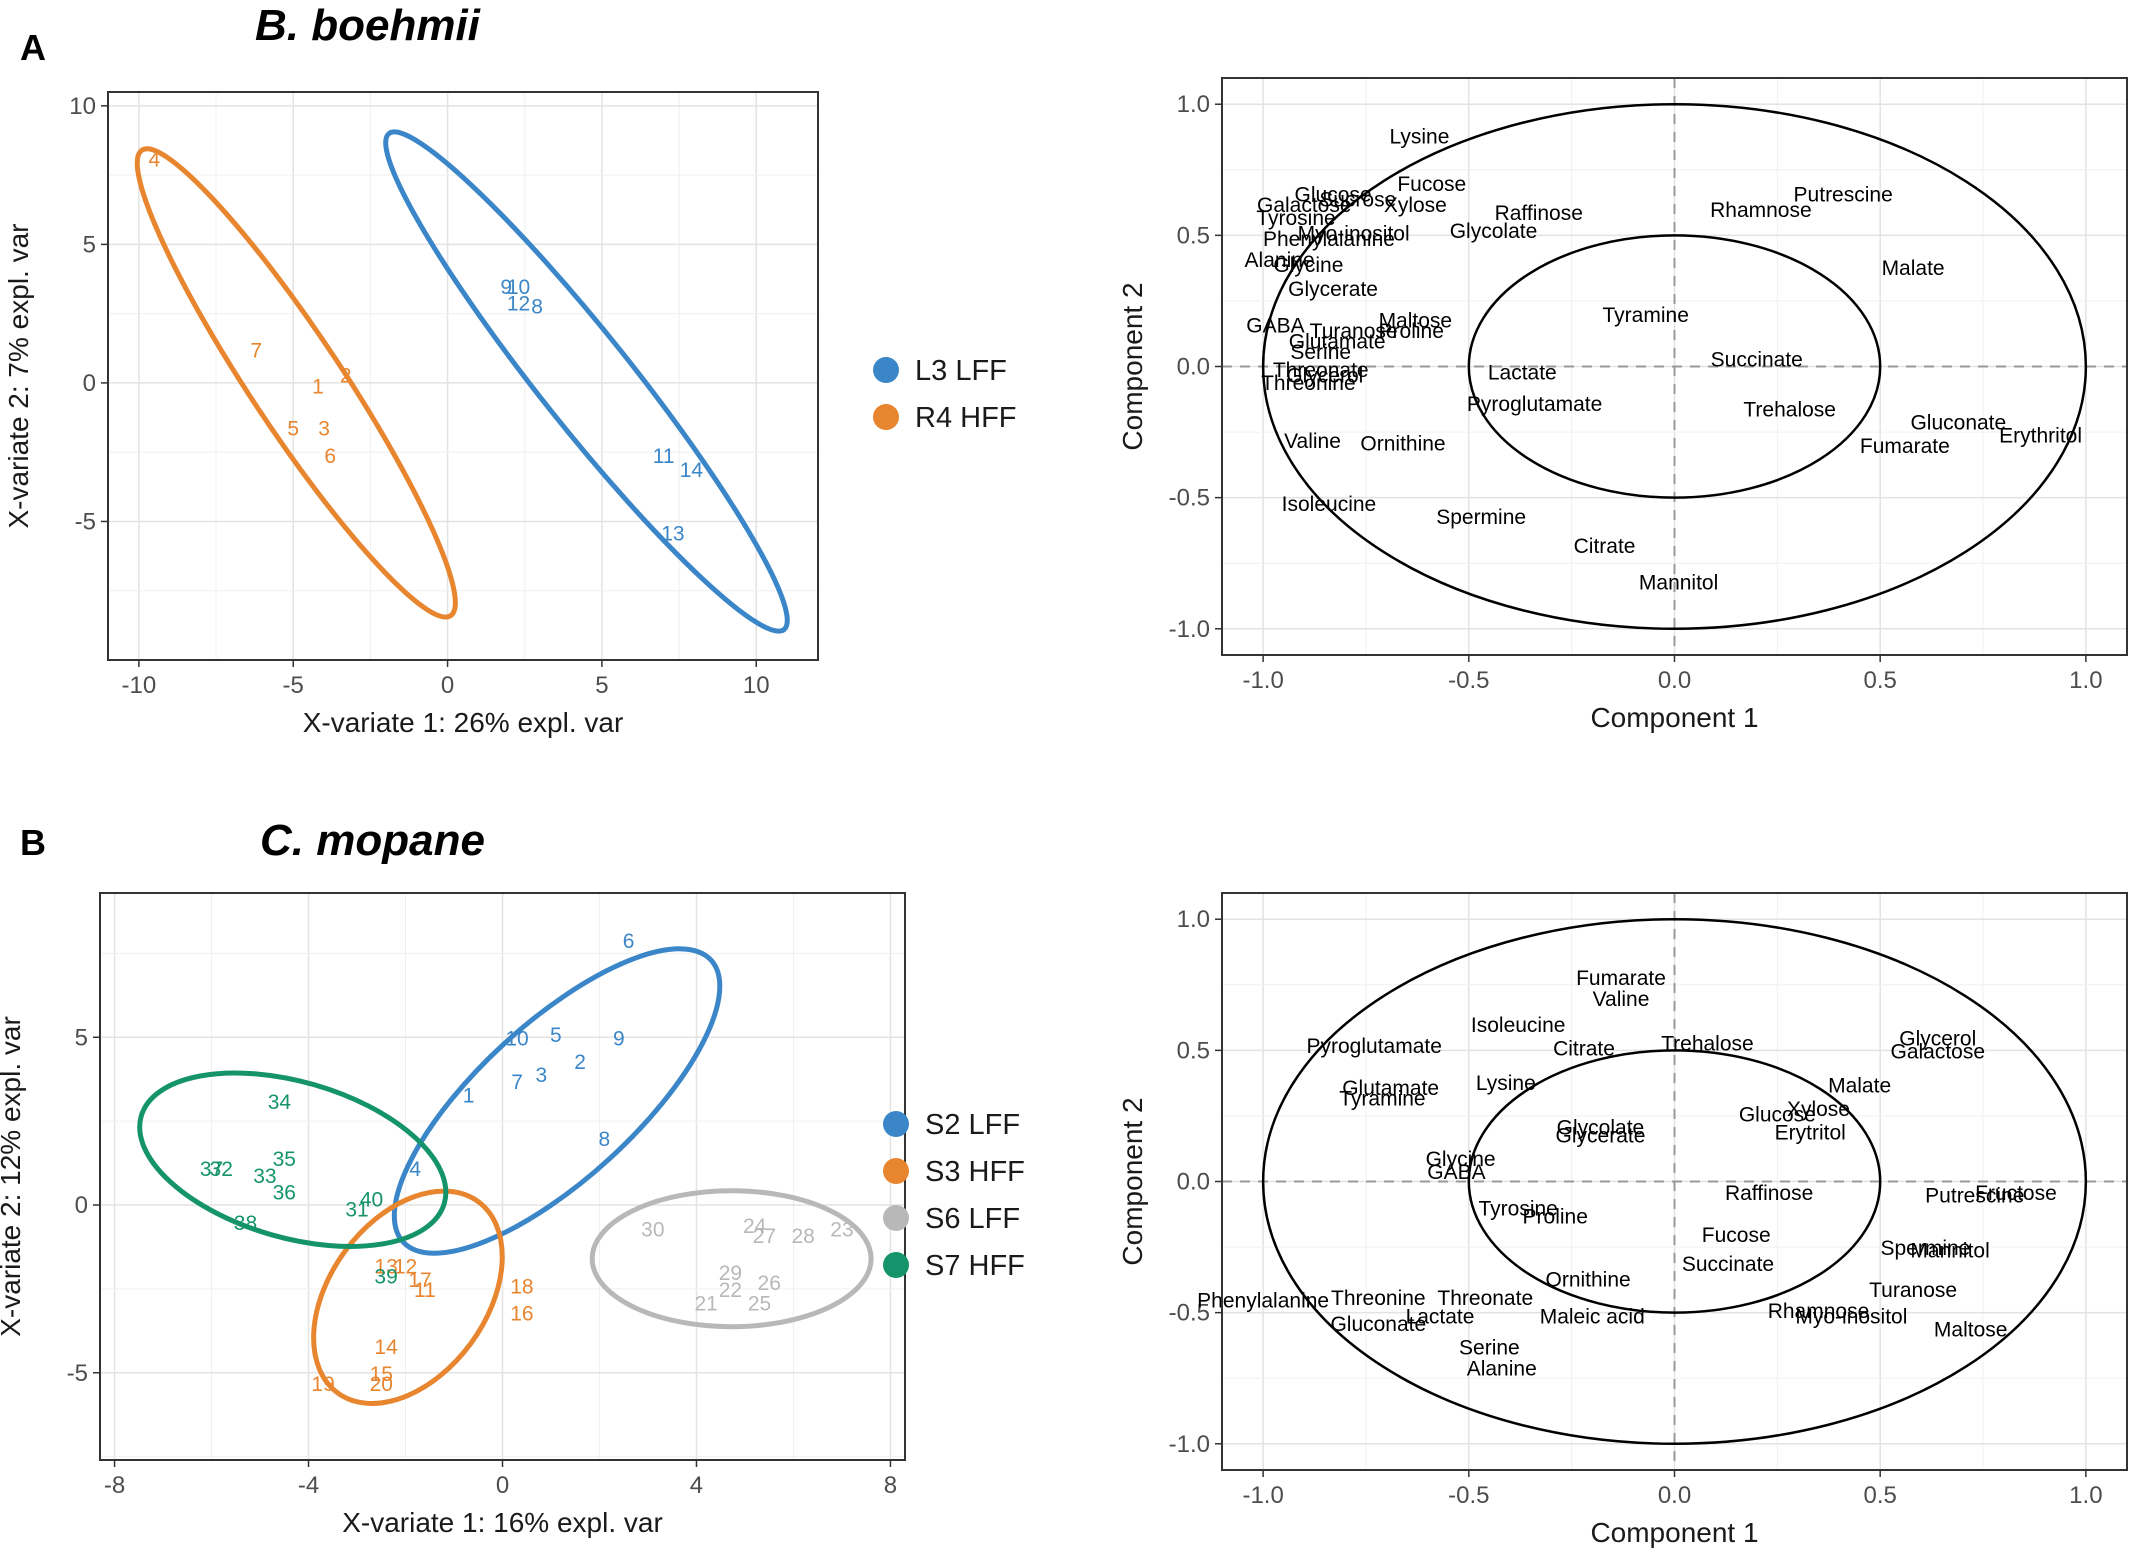 The height and width of the screenshot is (1553, 2142). I want to click on variable-label-fucose: Fucose, so click(1736, 1235).